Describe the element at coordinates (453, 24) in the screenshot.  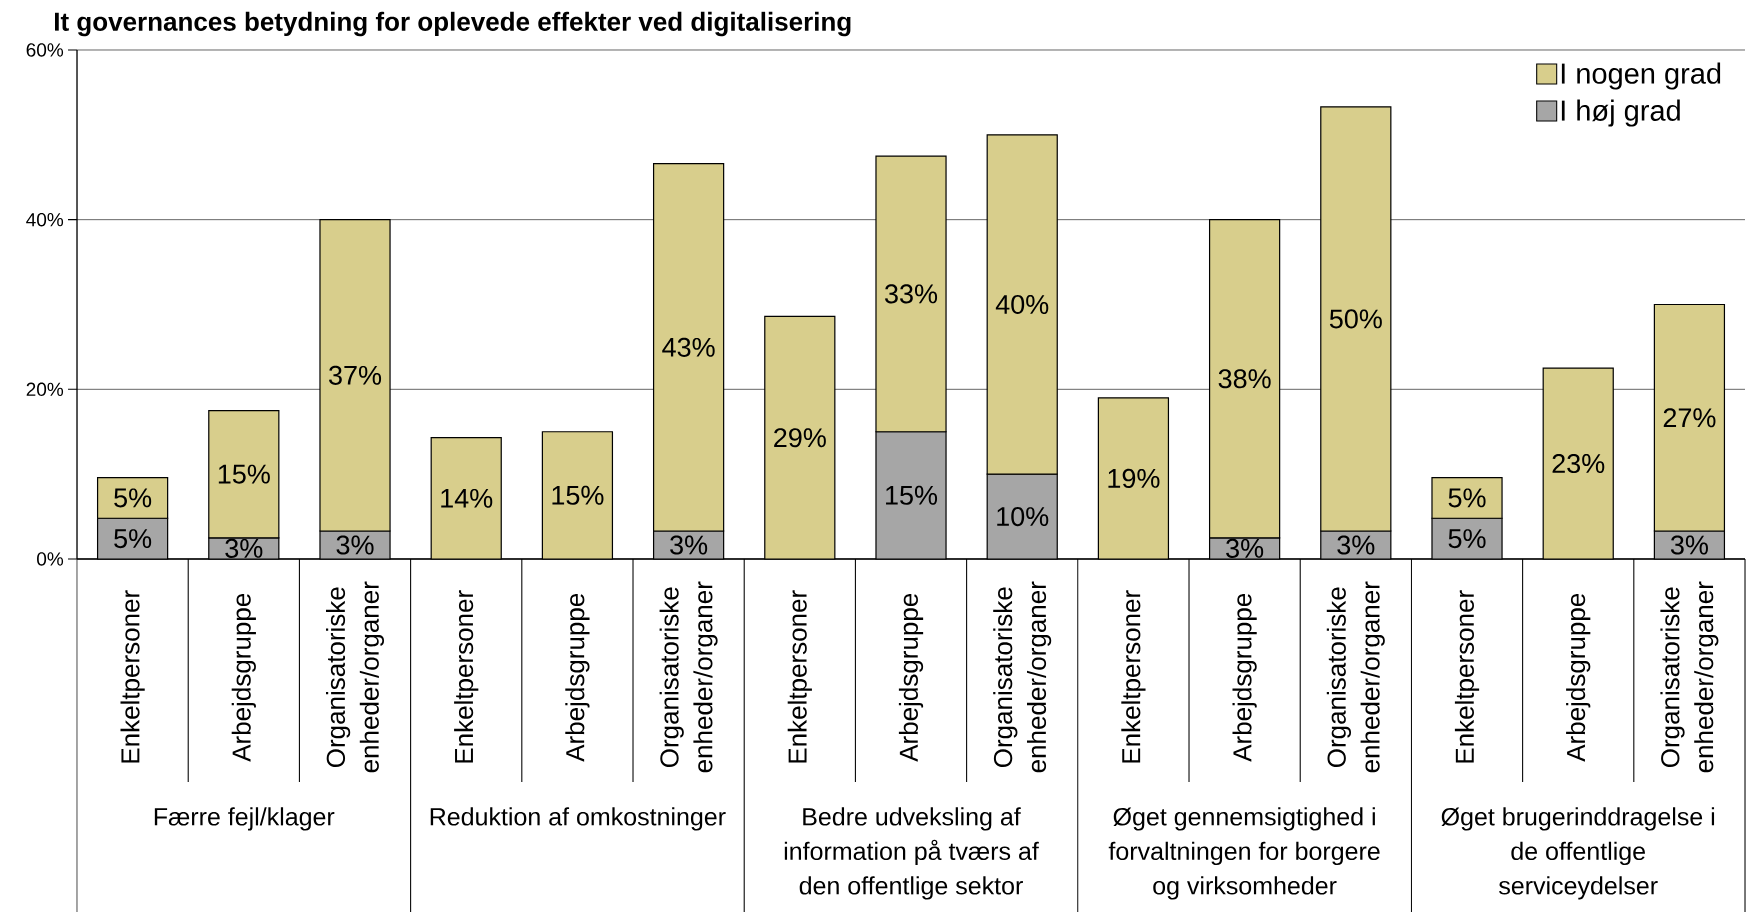
I see `chart-title: It governances betydning for oplevede effekter ved digitalisering` at that location.